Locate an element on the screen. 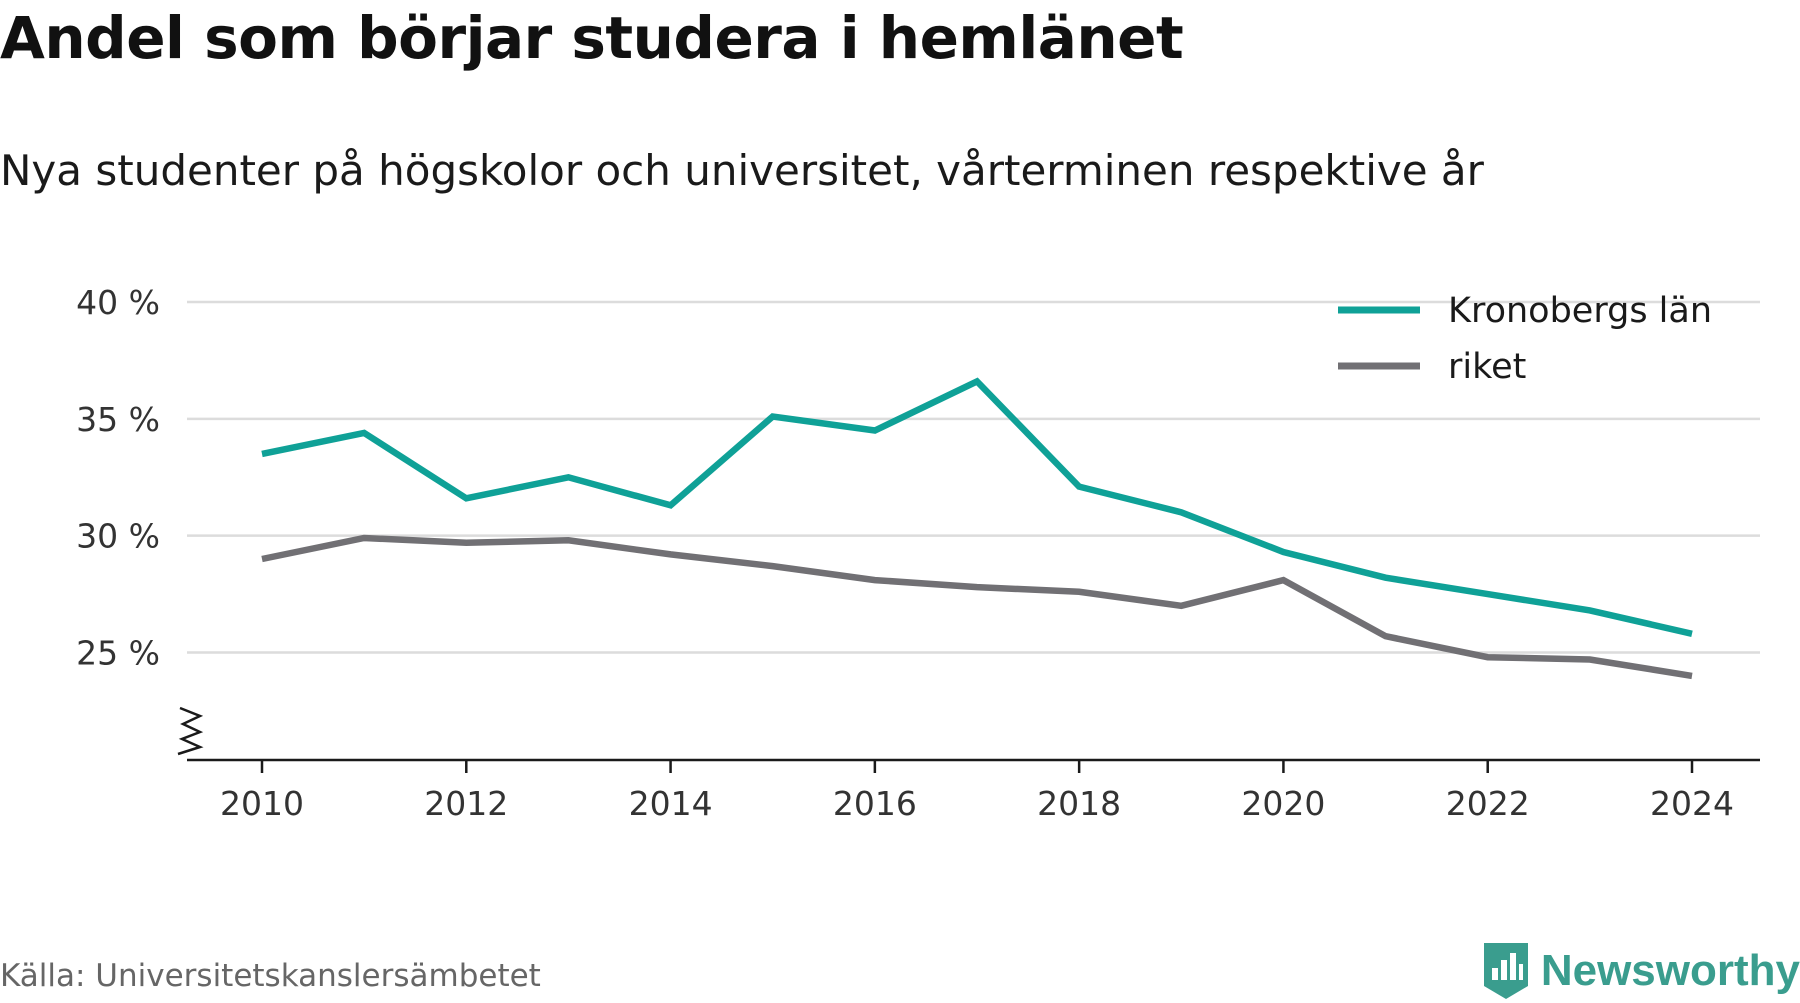 The width and height of the screenshot is (1800, 1003). y-tick-label: 40 % is located at coordinates (118, 302).